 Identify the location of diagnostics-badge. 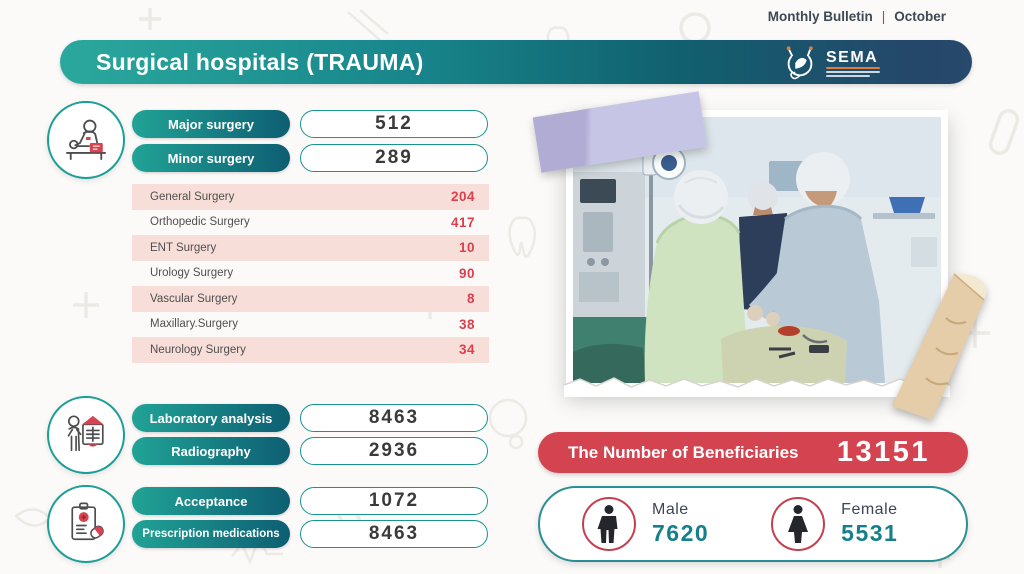
(86, 435).